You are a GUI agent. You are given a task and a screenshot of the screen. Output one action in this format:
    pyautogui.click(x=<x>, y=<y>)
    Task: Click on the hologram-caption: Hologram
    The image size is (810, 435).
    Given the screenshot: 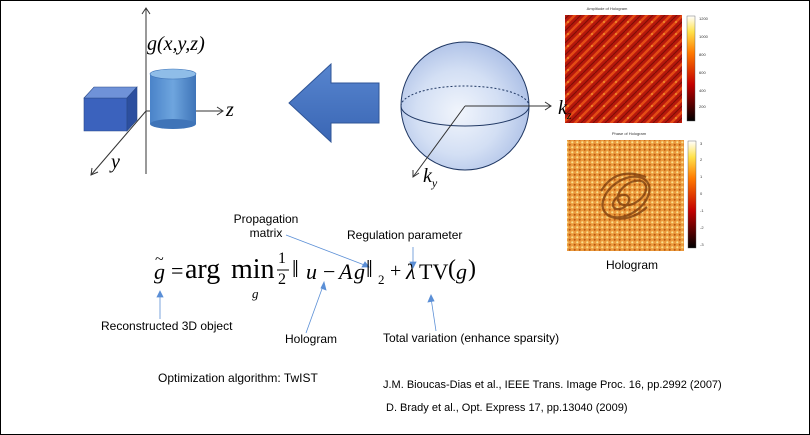 What is the action you would take?
    pyautogui.click(x=632, y=265)
    